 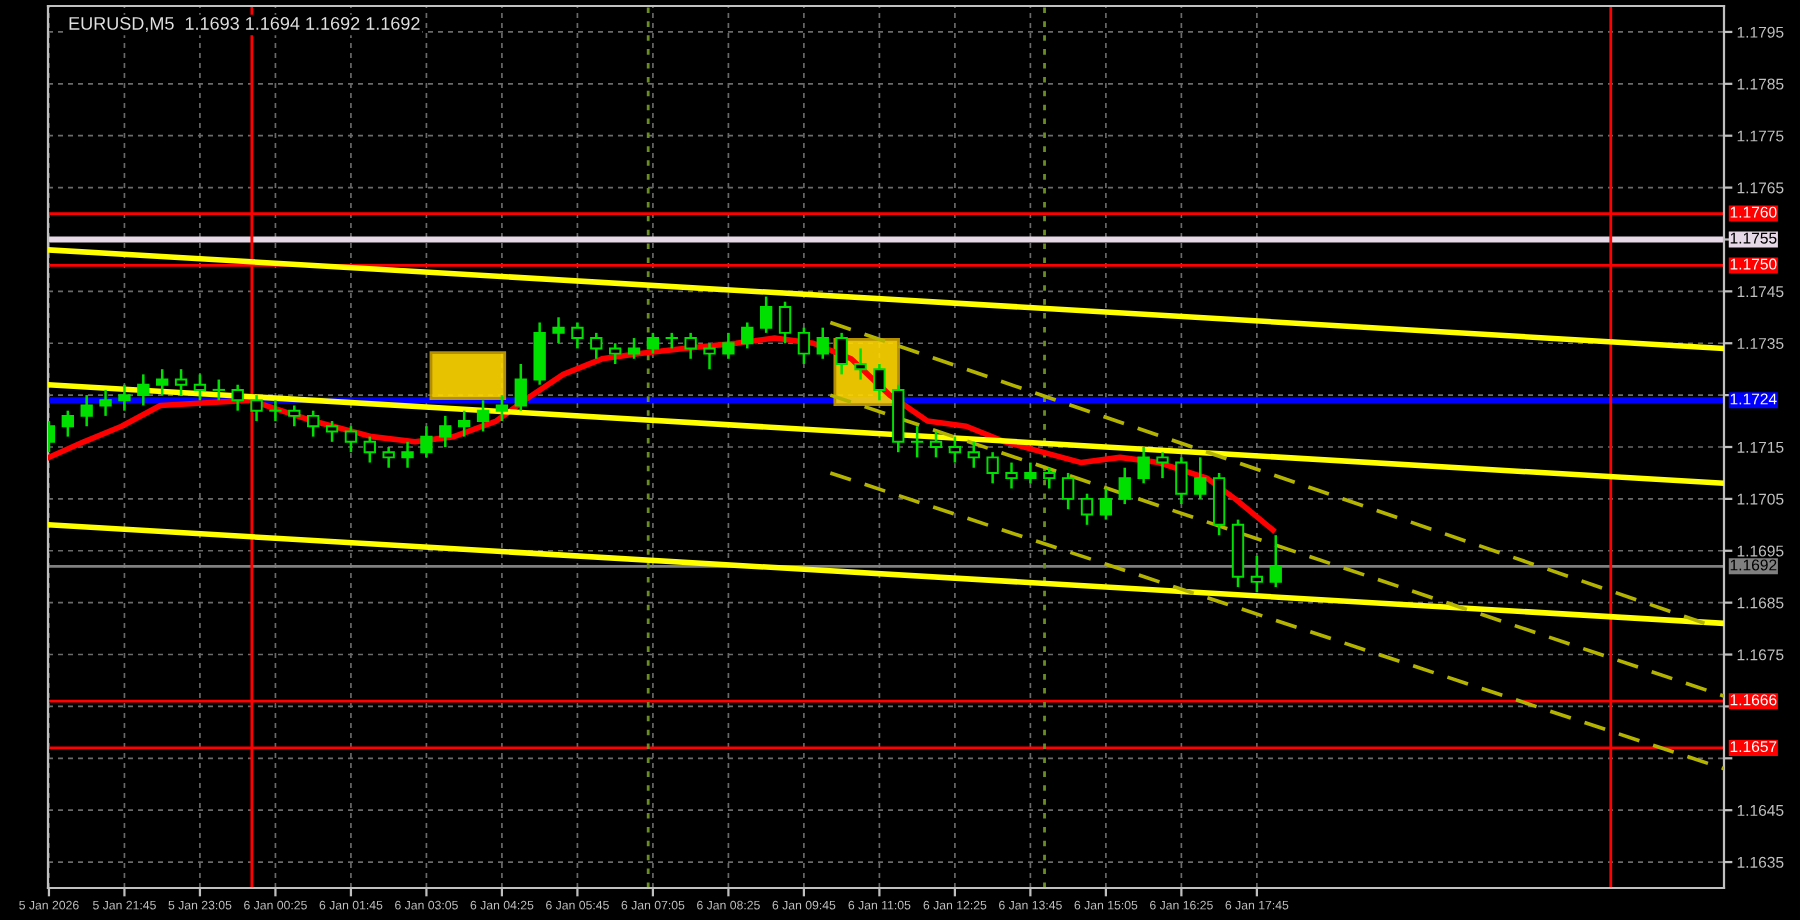 What do you see at coordinates (244, 24) in the screenshot?
I see `text: EURUSD,M5 1.1693 1.1694 1.1692 1.1692` at bounding box center [244, 24].